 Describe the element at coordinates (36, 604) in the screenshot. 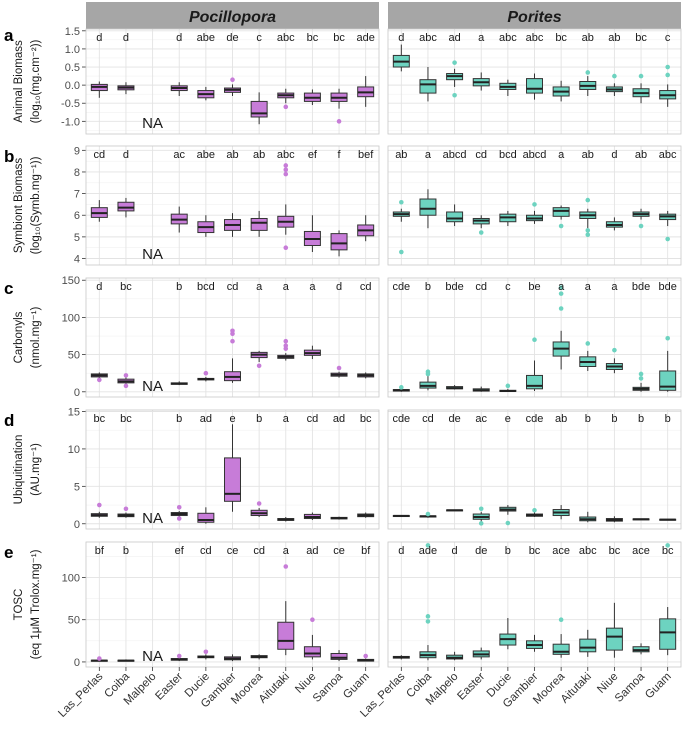

I see `y-axis-label-line2: (eq 1μM Trolox.mg⁻¹)` at that location.